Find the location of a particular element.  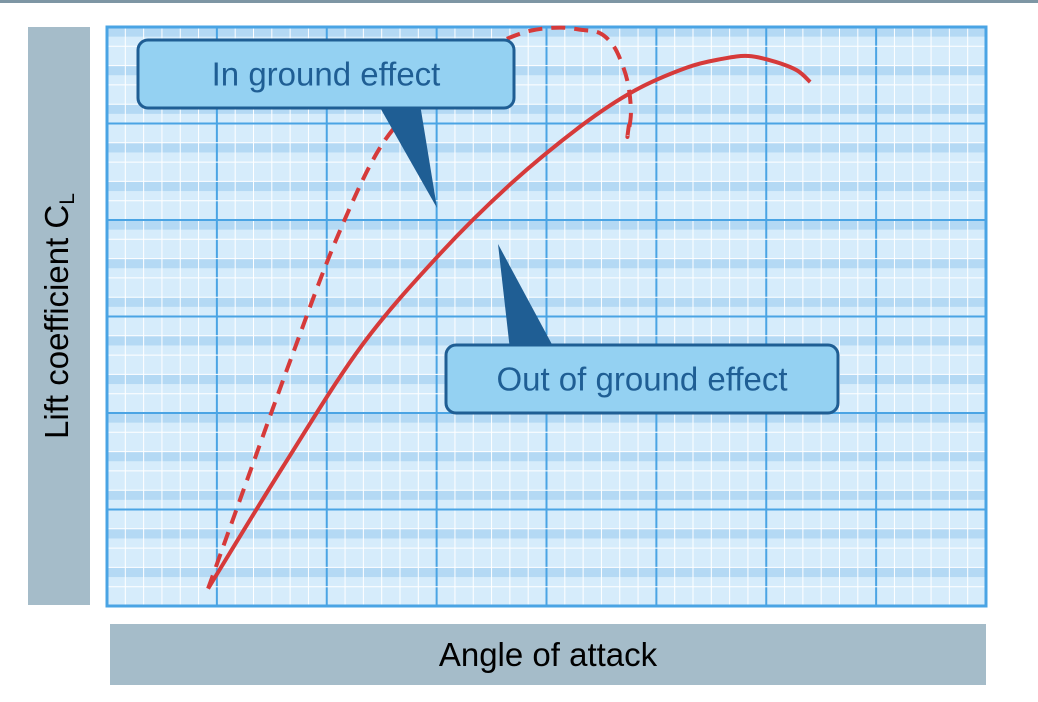

callout-label-in-ground: In ground effect is located at coordinates (326, 74).